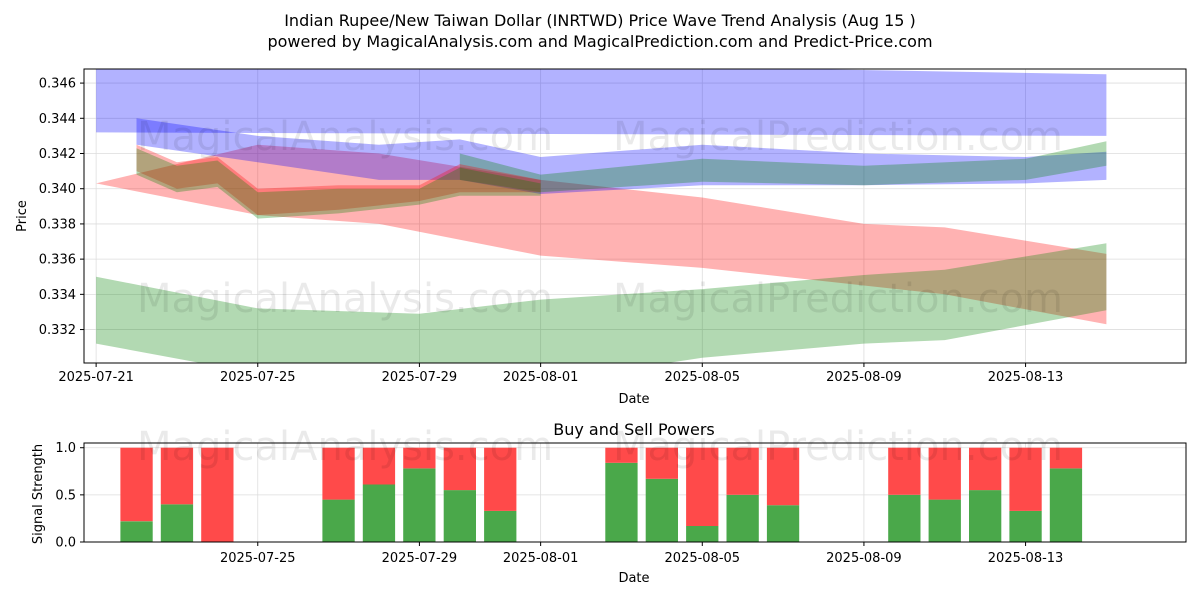  I want to click on price-x-tick-label: 2025-08-01, so click(541, 377).